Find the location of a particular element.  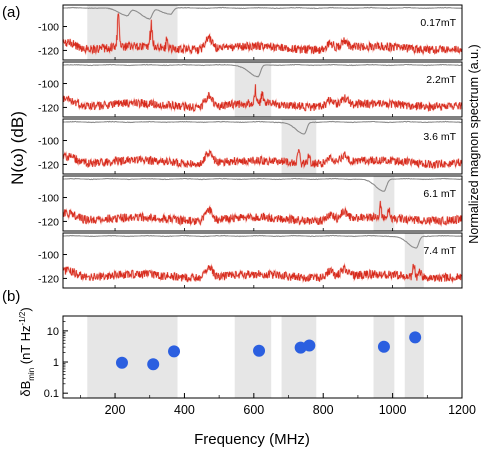

x-tick-label: 1200 is located at coordinates (462, 410).